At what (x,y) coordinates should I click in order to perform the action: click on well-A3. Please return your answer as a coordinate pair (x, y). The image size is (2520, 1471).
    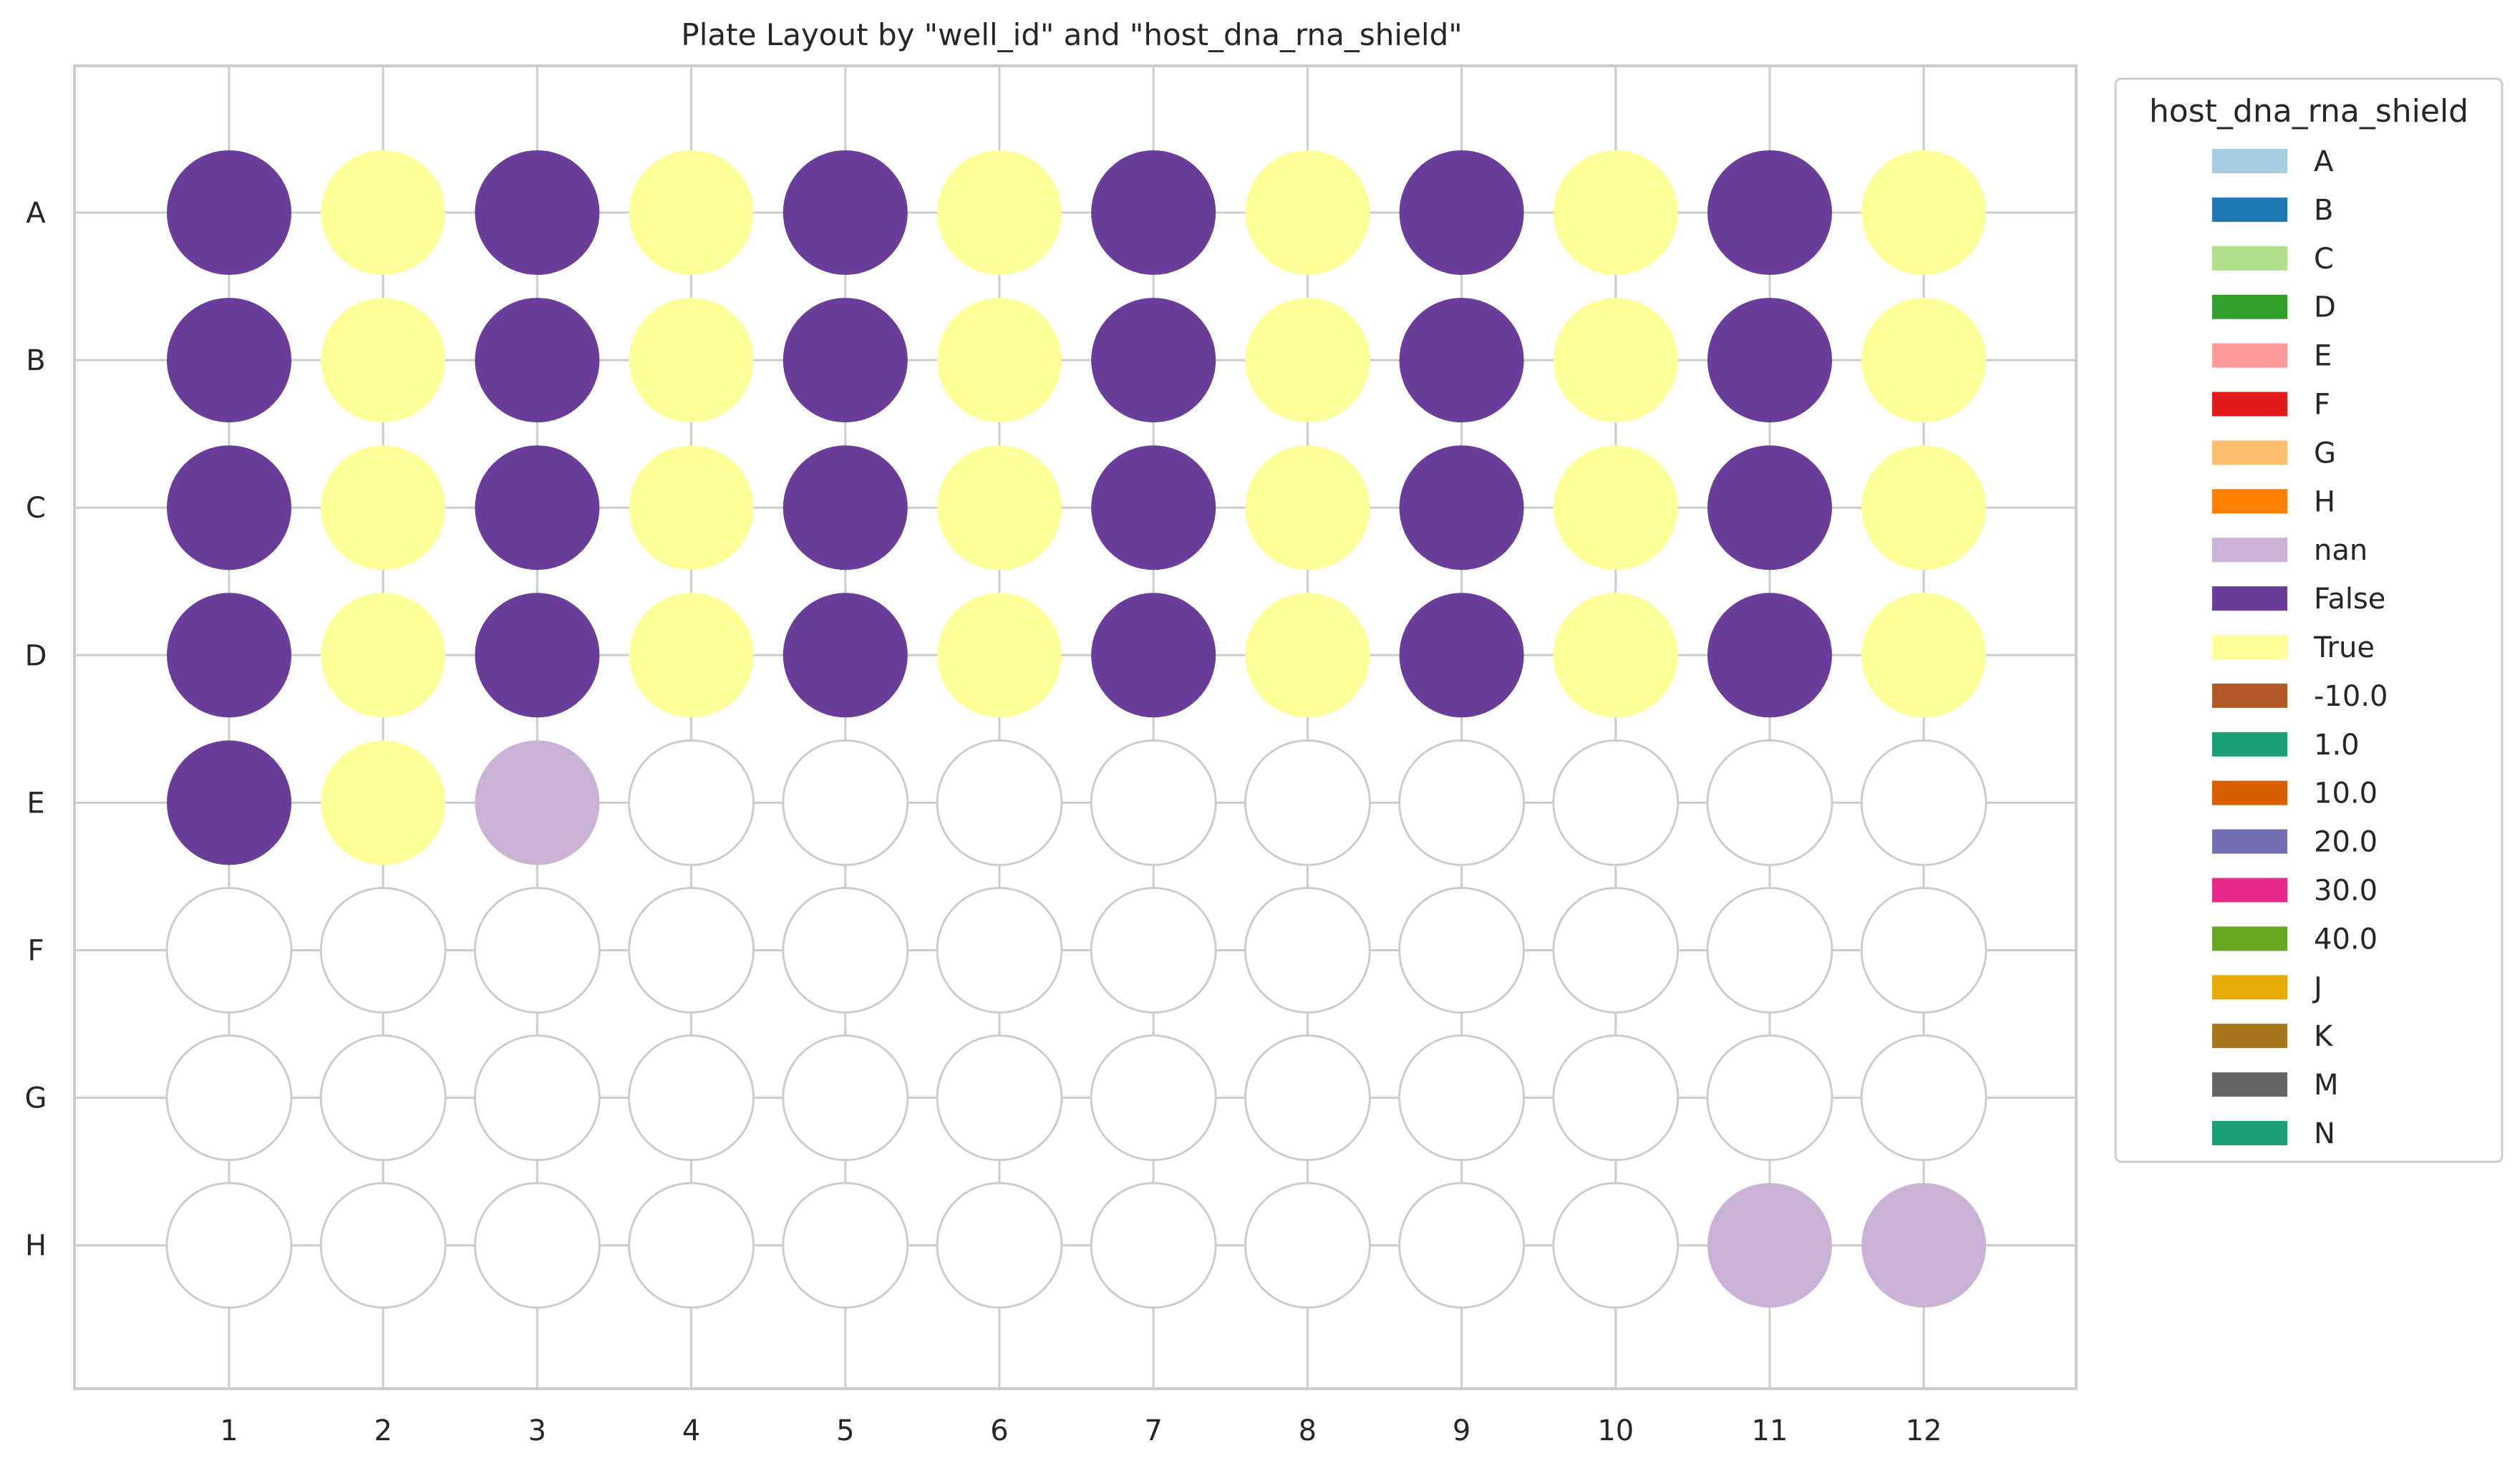
    Looking at the image, I should click on (537, 212).